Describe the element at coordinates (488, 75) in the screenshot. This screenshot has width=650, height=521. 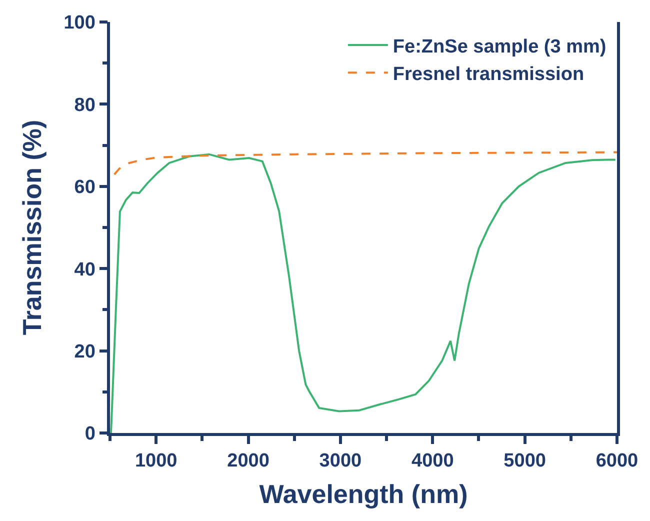
I see `legend-label: Fresnel transmission` at that location.